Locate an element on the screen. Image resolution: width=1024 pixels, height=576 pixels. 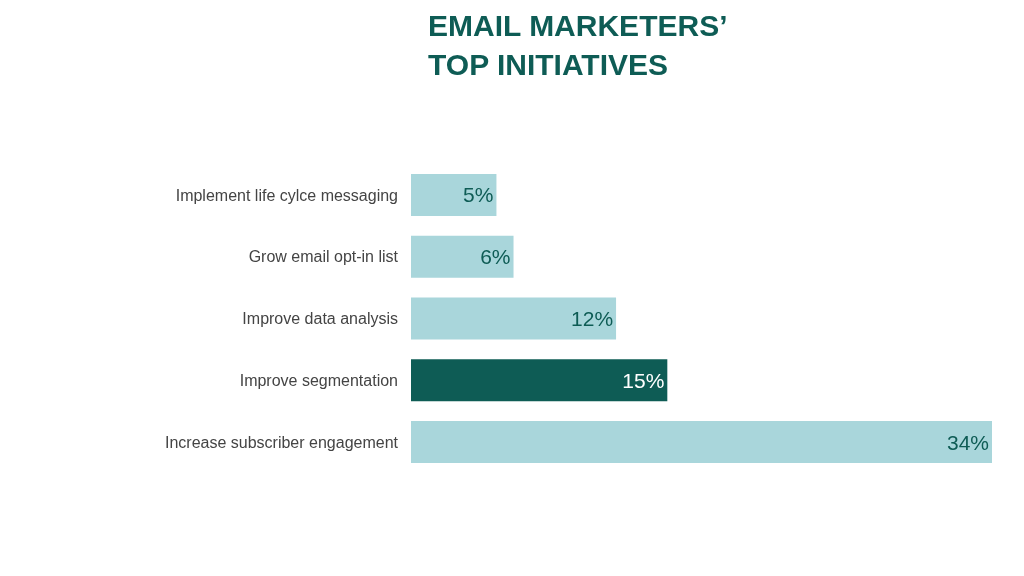
data-label: 5% is located at coordinates (478, 195).